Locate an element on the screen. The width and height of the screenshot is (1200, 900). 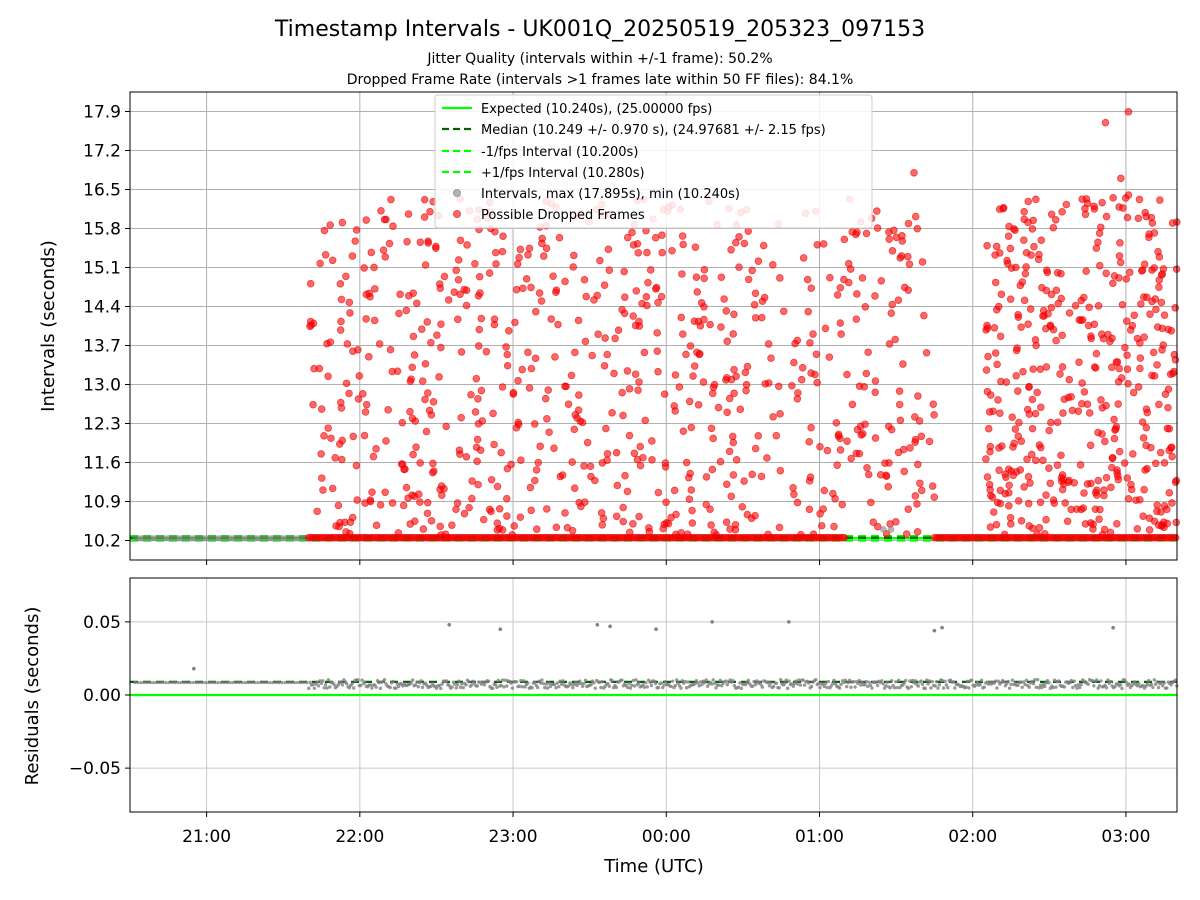
intervals-y-tick-label: 17.9 is located at coordinates (102, 113).